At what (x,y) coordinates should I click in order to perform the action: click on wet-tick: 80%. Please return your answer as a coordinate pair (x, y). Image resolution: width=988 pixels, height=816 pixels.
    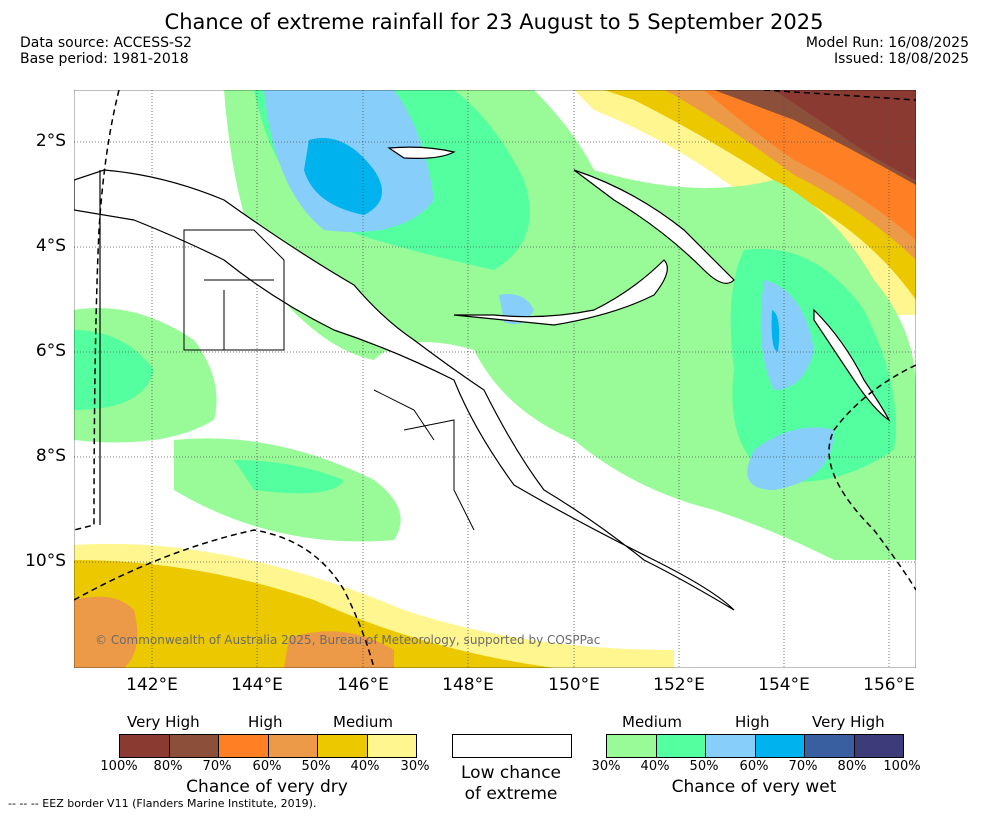
    Looking at the image, I should click on (852, 766).